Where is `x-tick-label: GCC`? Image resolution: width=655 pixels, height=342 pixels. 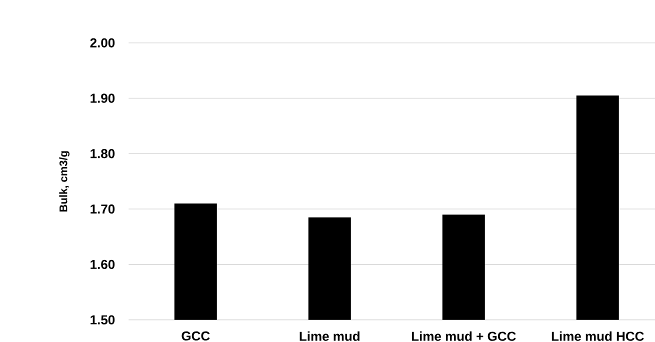
x-tick-label: GCC is located at coordinates (196, 336).